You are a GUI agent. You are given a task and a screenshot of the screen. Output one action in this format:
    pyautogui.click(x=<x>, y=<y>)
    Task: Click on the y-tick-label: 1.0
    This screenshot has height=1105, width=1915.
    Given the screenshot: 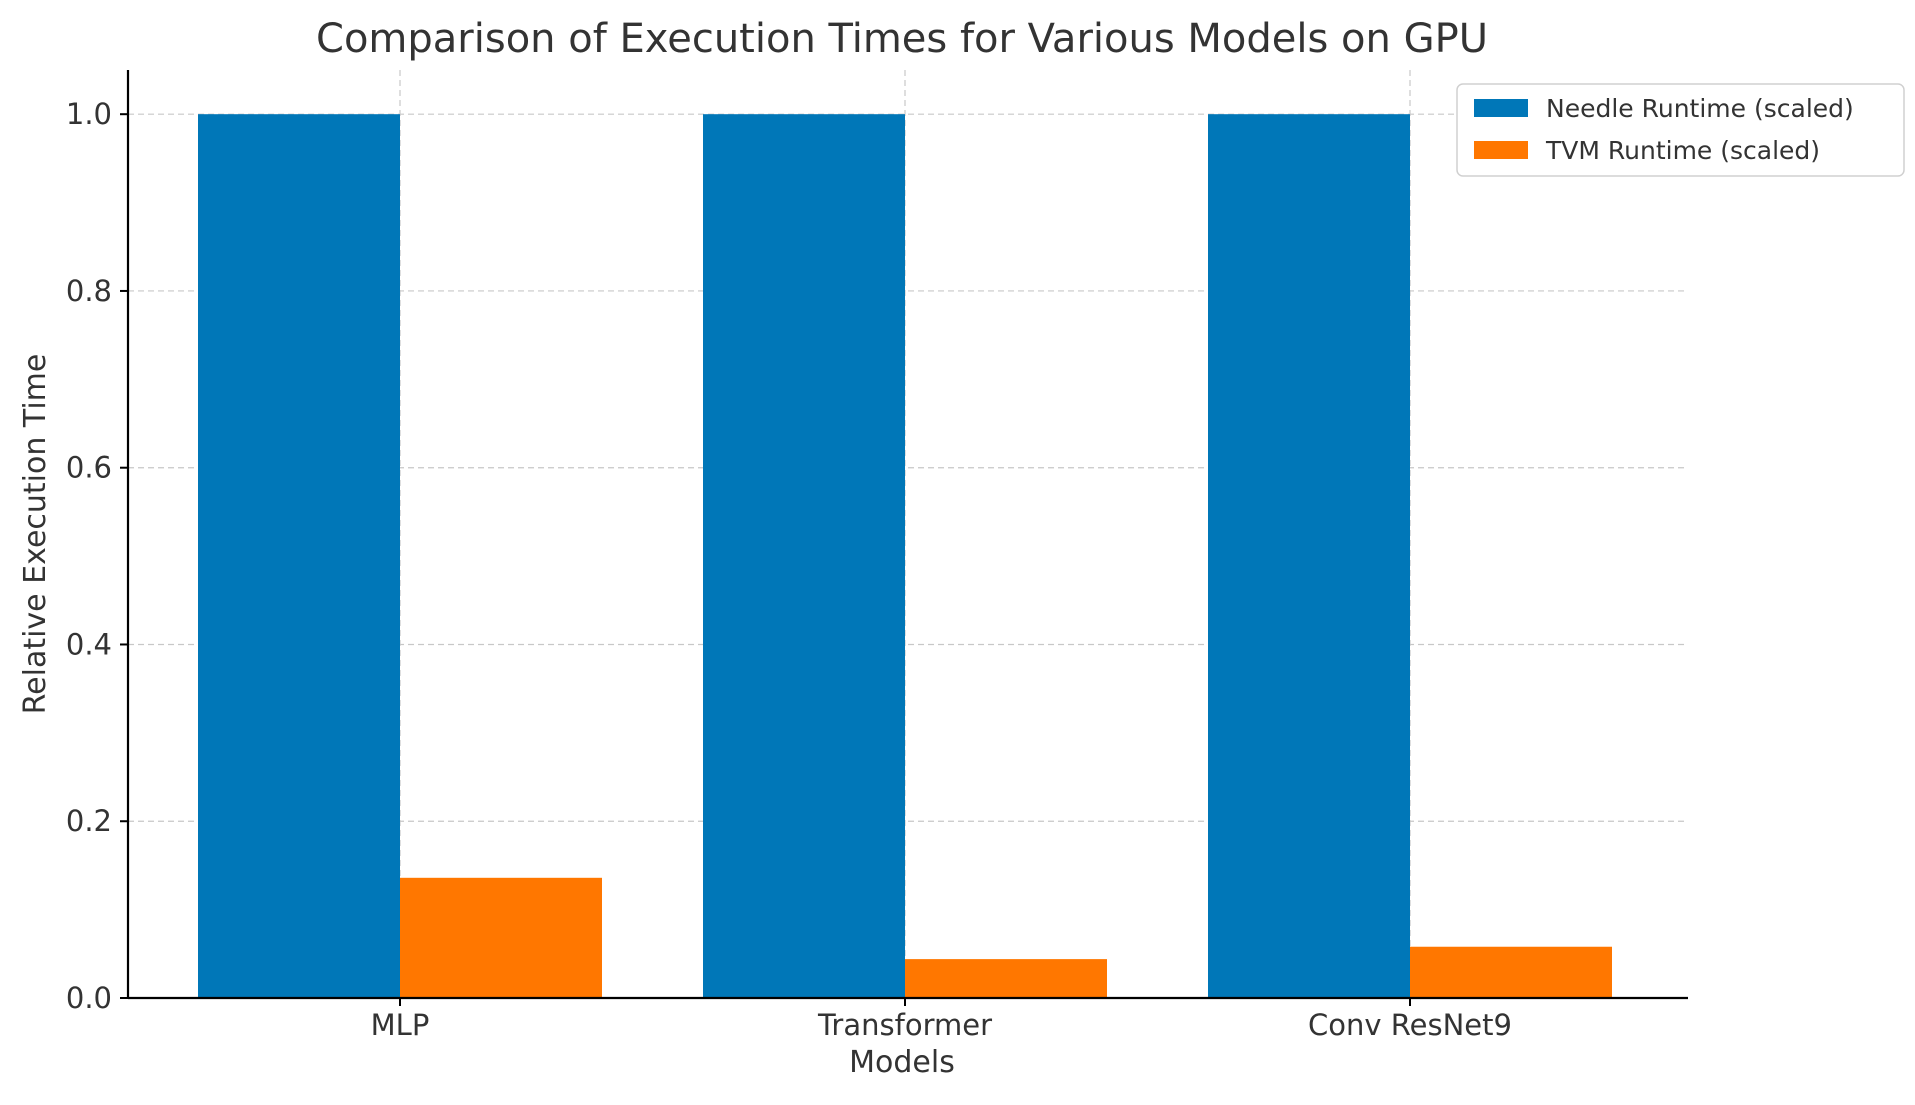 What is the action you would take?
    pyautogui.click(x=89, y=114)
    